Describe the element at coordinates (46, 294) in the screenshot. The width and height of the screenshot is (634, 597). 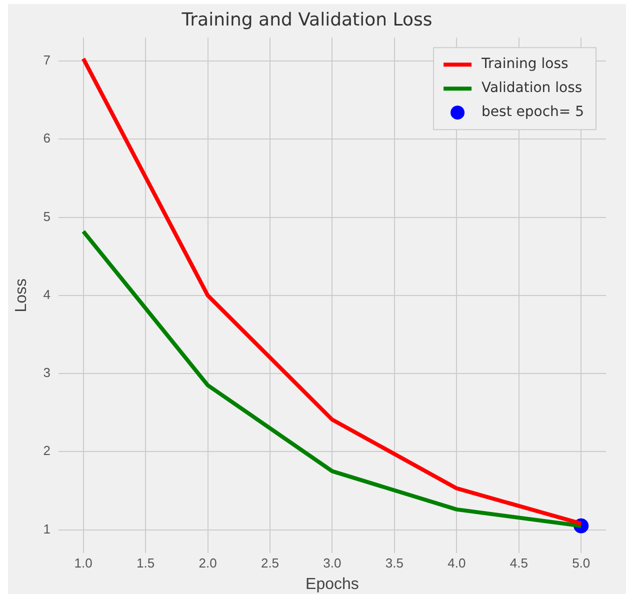
I see `y-tick-label: 4` at that location.